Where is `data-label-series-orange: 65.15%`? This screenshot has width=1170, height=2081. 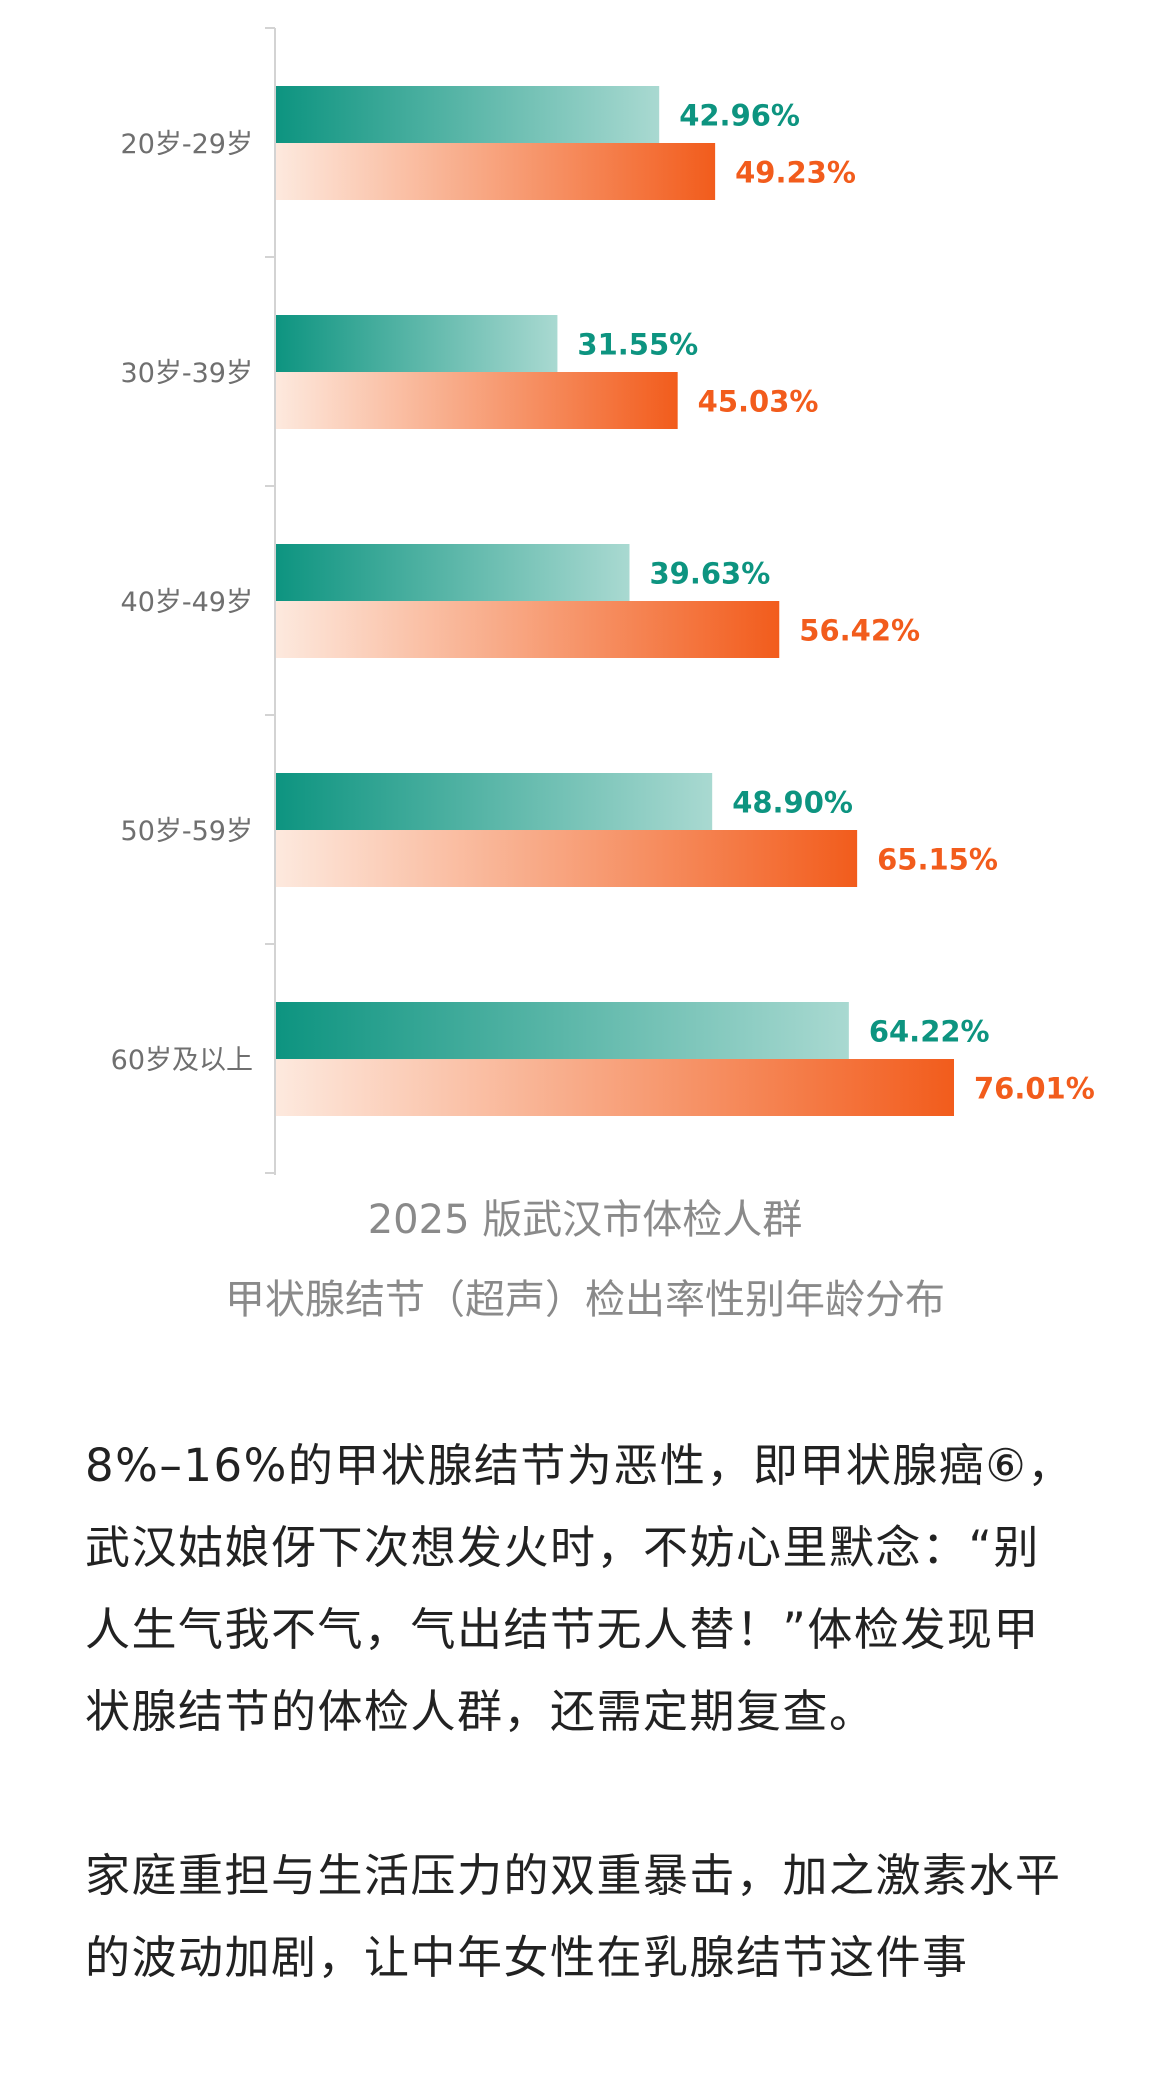
data-label-series-orange: 65.15% is located at coordinates (937, 860).